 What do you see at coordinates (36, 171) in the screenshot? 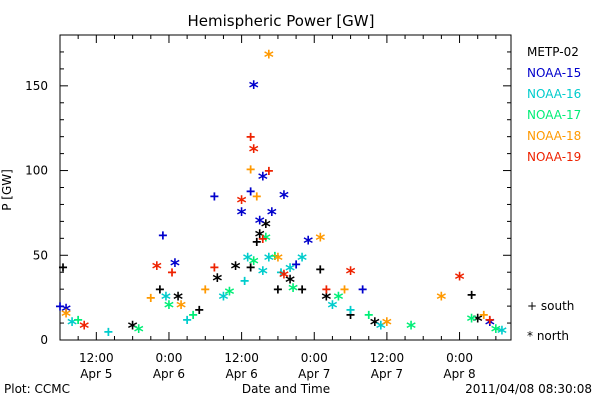
I see `y-tick-label: 100` at bounding box center [36, 171].